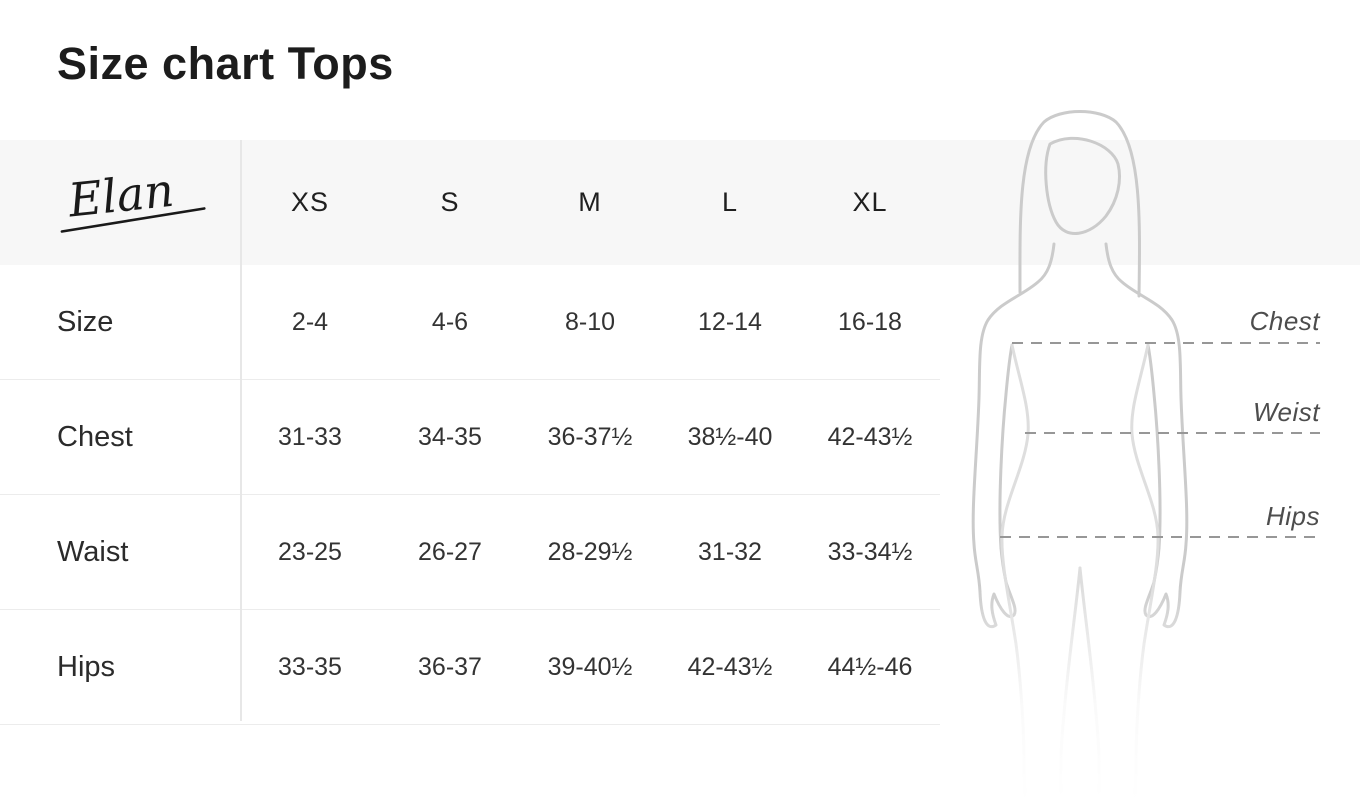 This screenshot has width=1360, height=804. I want to click on row-label-size: Size, so click(85, 321).